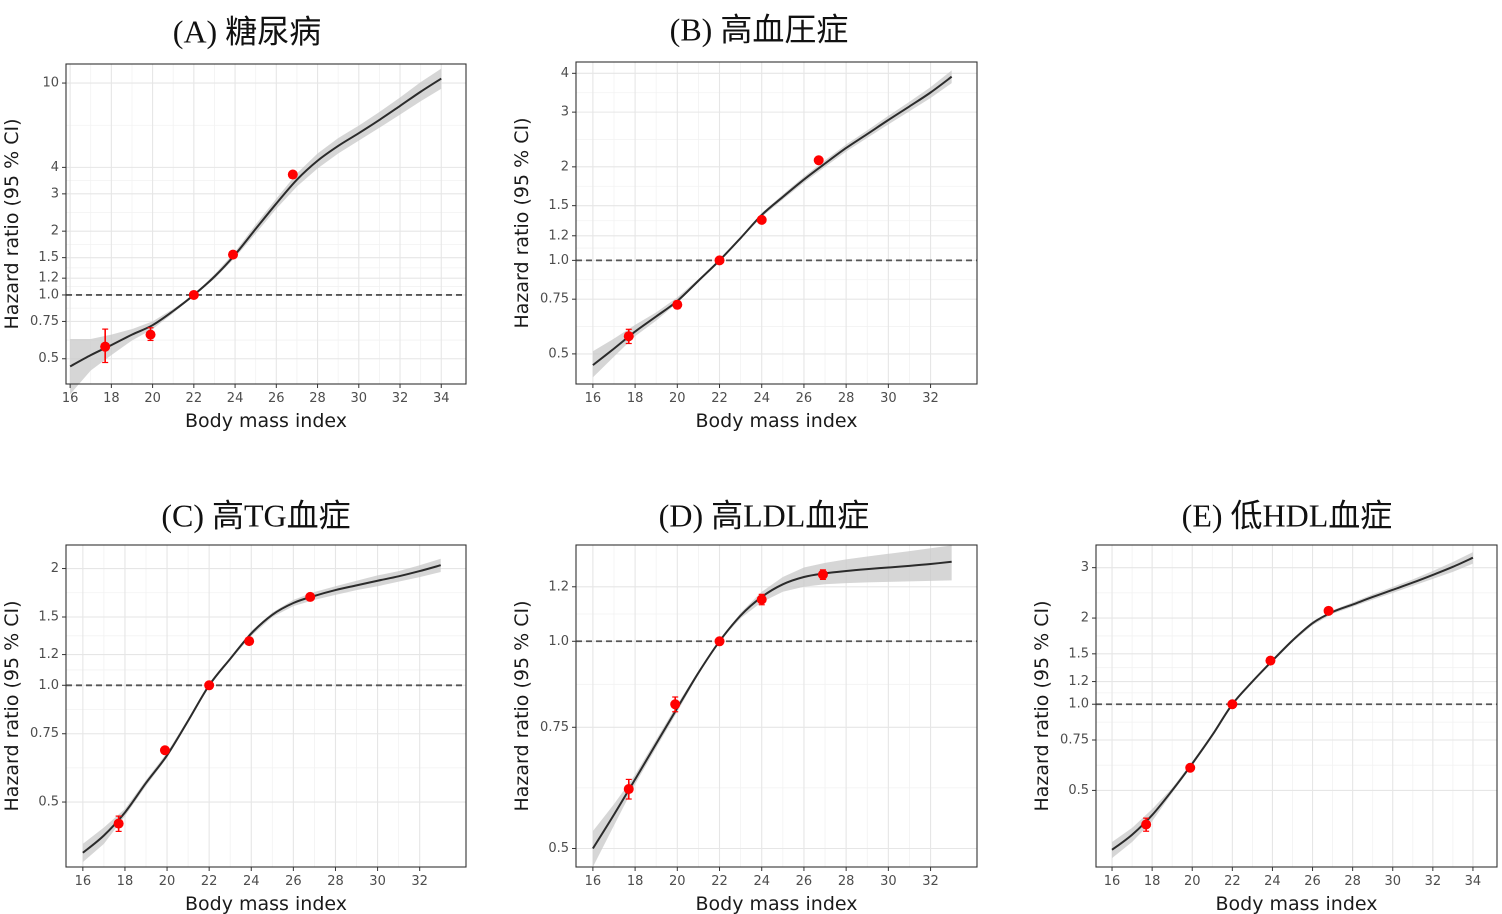 The width and height of the screenshot is (1502, 914). Describe the element at coordinates (247, 31) in the screenshot. I see `panel-title: (A) 糖尿病` at that location.